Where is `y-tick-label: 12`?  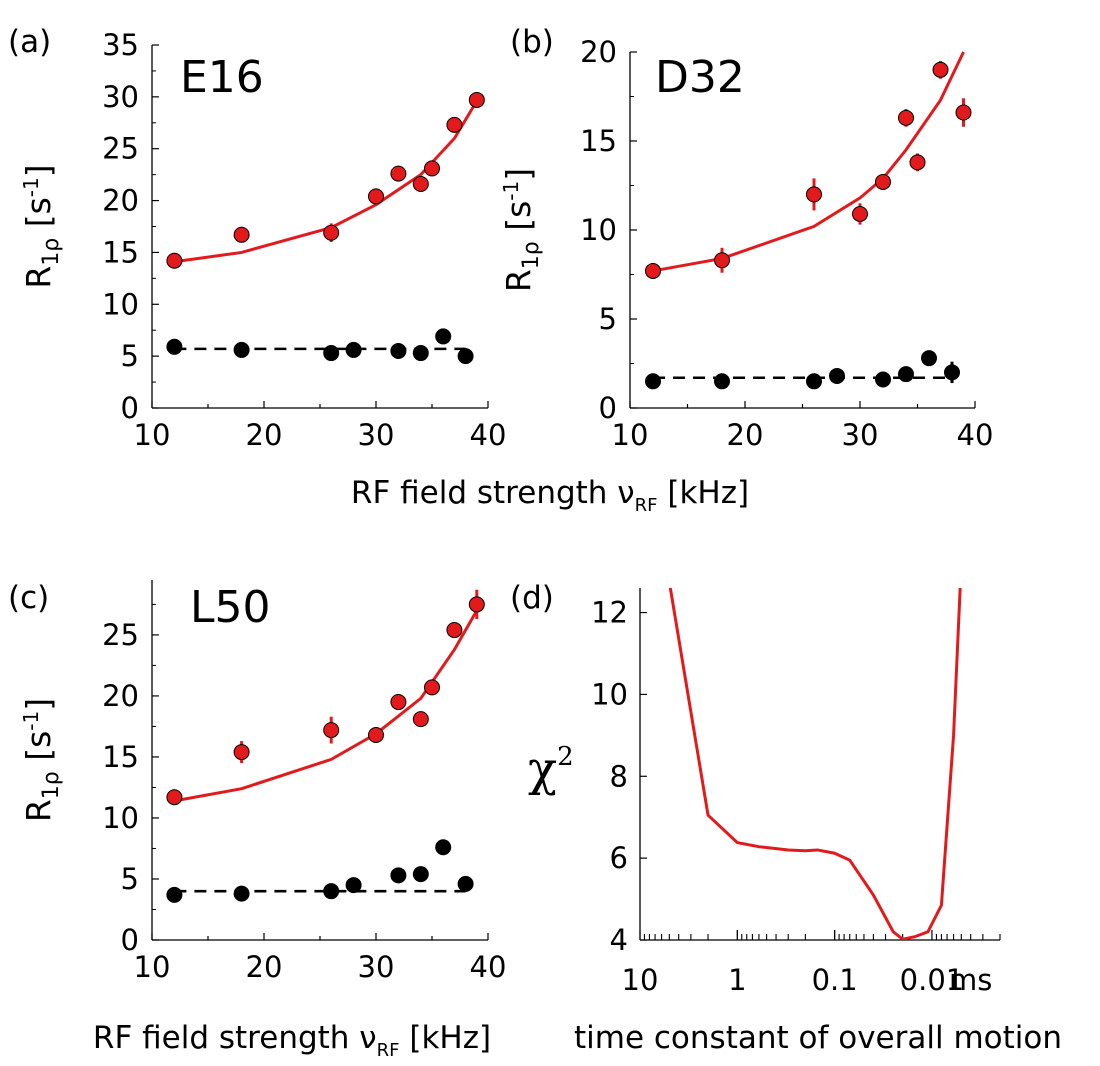 y-tick-label: 12 is located at coordinates (609, 613).